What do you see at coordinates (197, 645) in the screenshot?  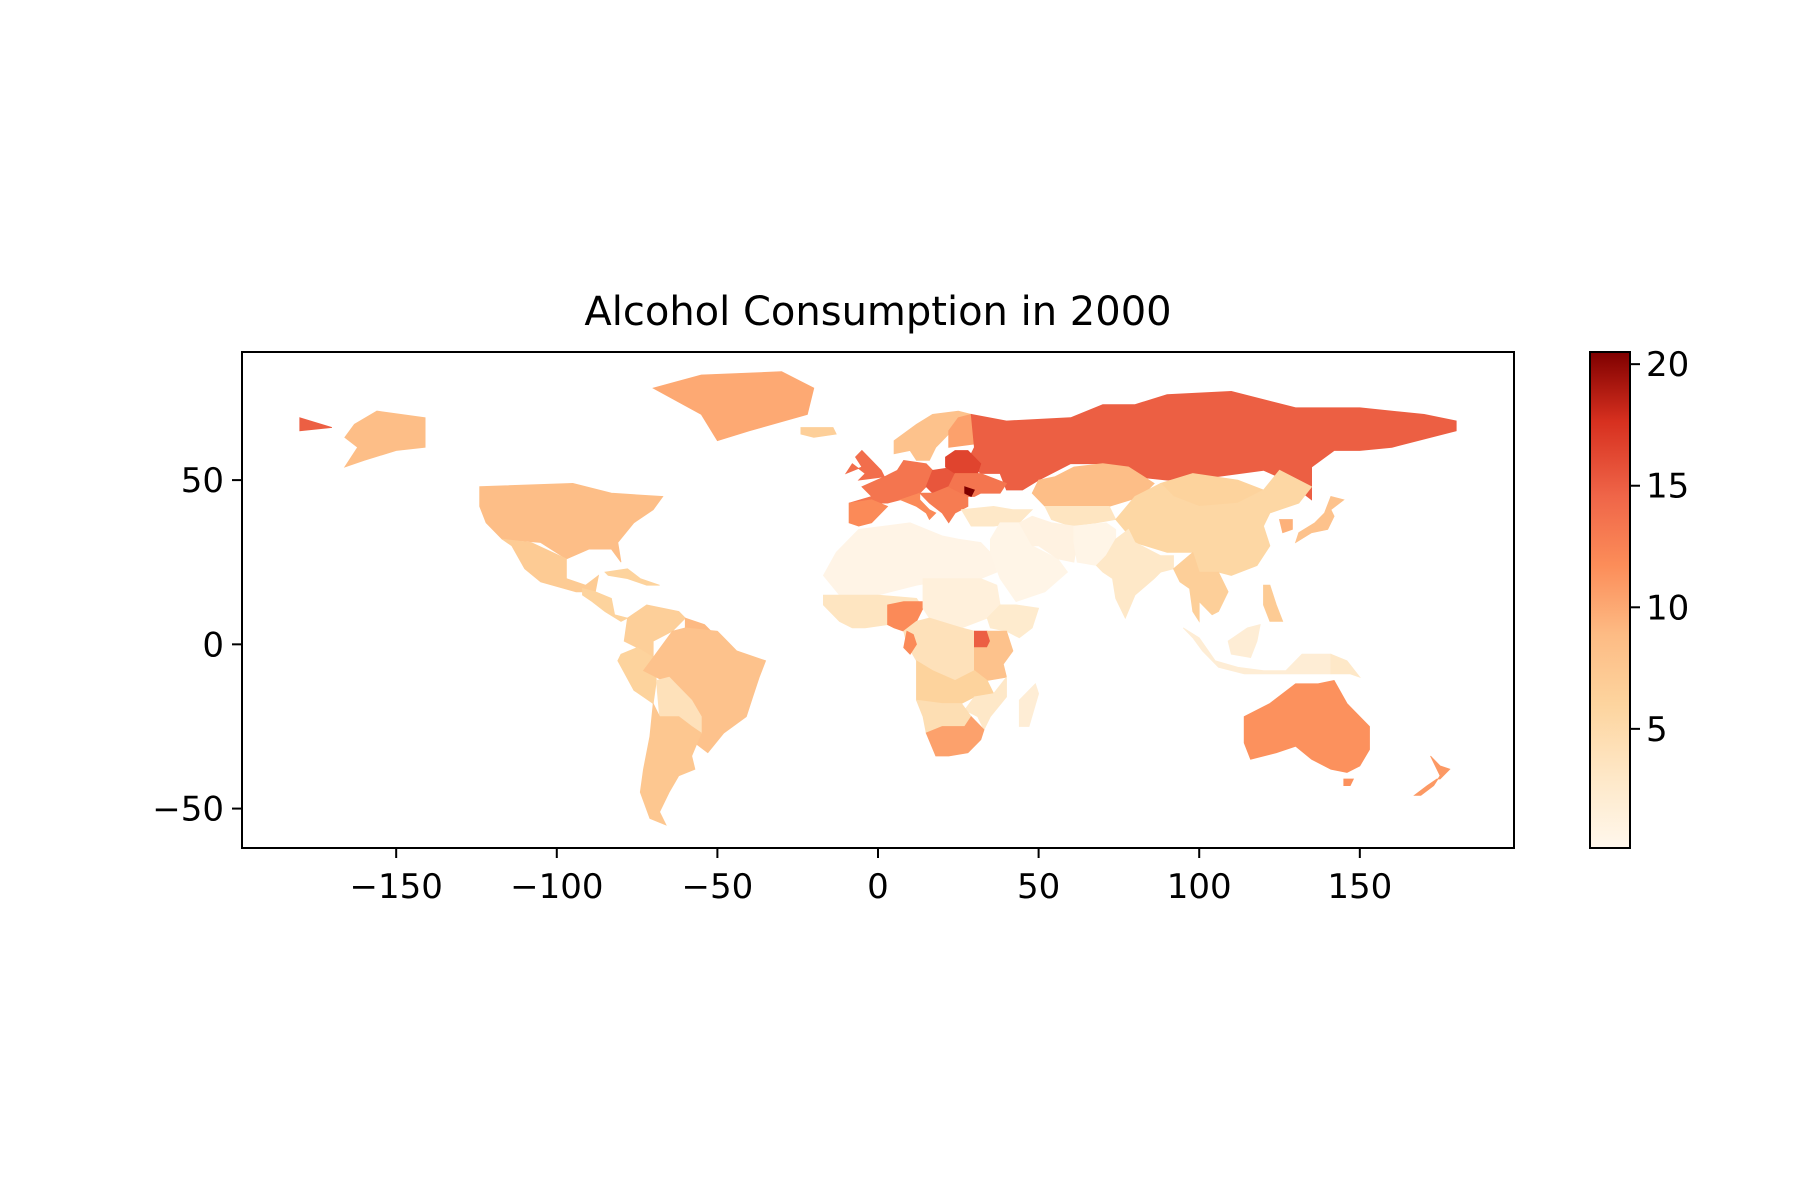 I see `y-axis: 50 0 −50` at bounding box center [197, 645].